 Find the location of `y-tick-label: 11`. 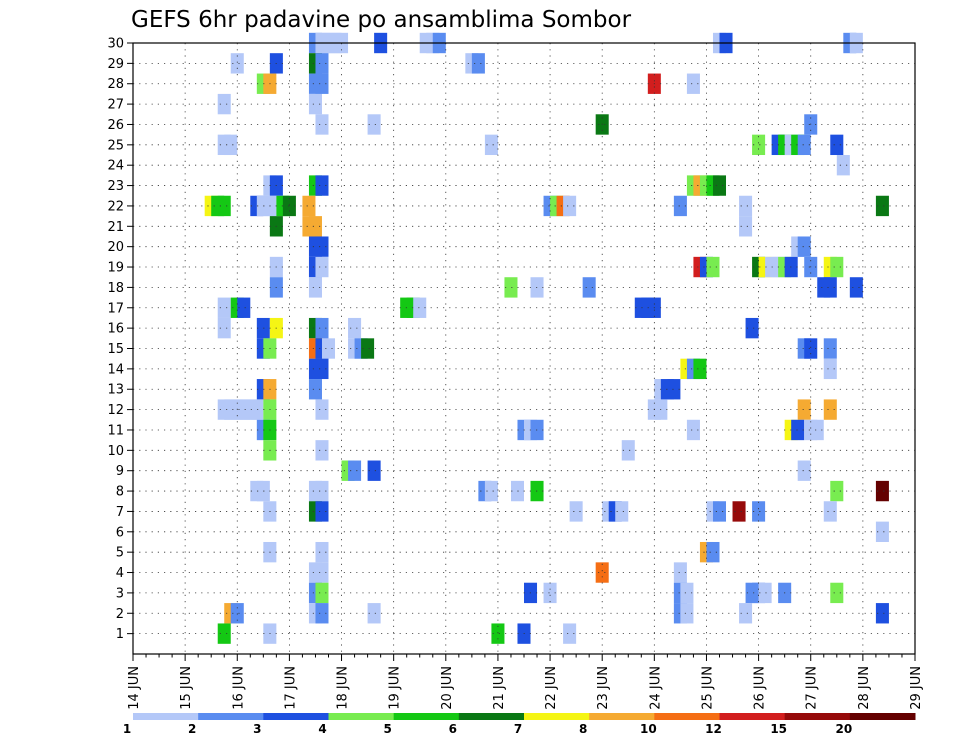

y-tick-label: 11 is located at coordinates (115, 430).